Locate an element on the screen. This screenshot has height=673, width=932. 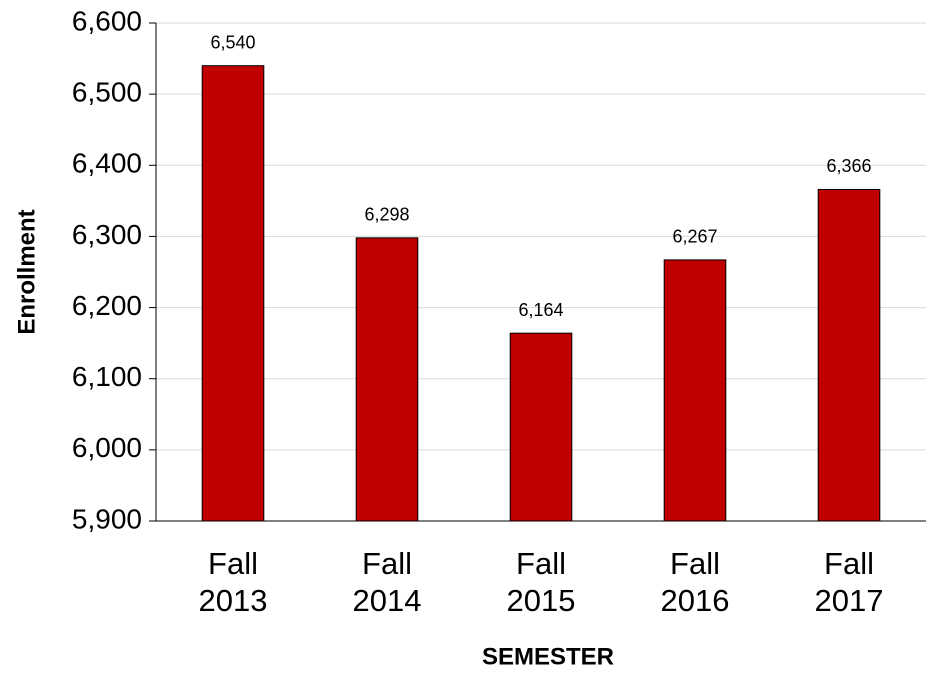
y-tick-label: 6,200 is located at coordinates (107, 305).